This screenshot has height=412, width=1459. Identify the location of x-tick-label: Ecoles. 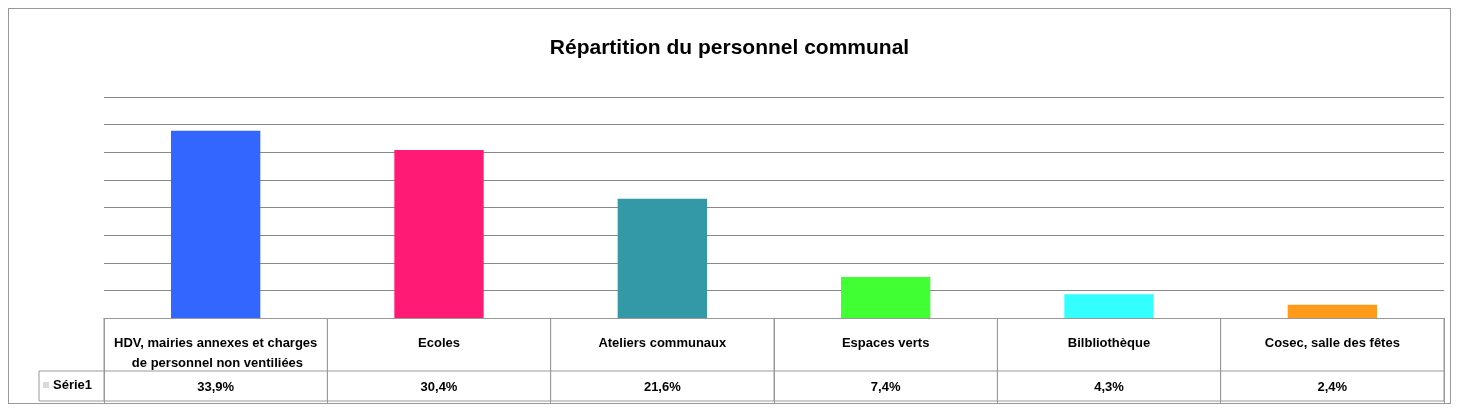
(439, 342).